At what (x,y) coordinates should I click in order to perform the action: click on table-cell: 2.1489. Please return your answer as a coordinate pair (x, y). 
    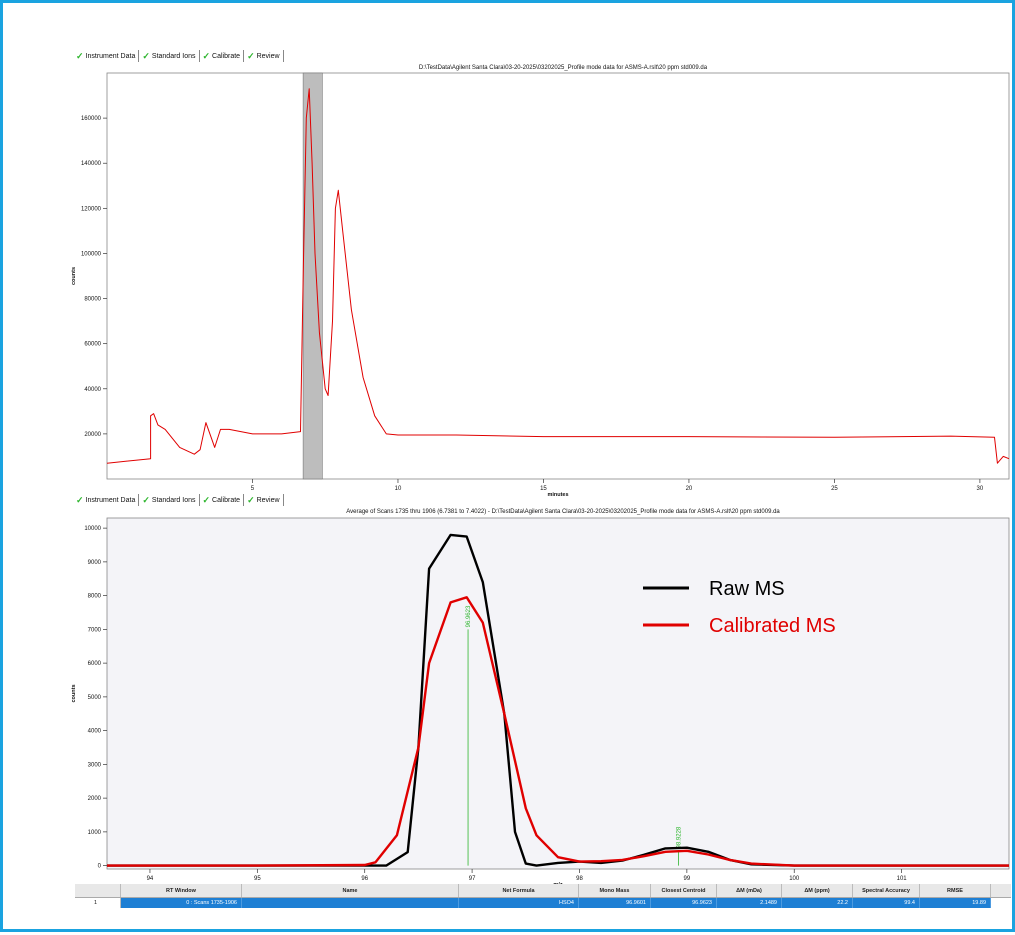
    Looking at the image, I should click on (749, 903).